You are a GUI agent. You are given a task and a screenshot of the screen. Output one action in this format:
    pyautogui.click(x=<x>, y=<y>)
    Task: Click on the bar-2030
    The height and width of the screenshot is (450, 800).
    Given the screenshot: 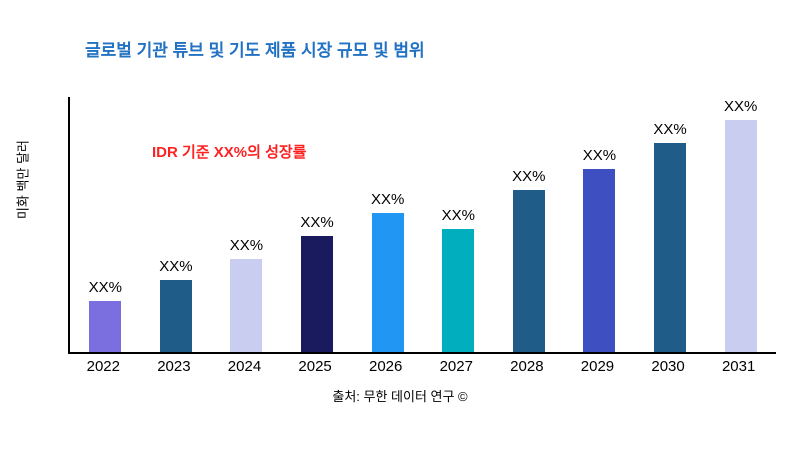 What is the action you would take?
    pyautogui.click(x=670, y=247)
    